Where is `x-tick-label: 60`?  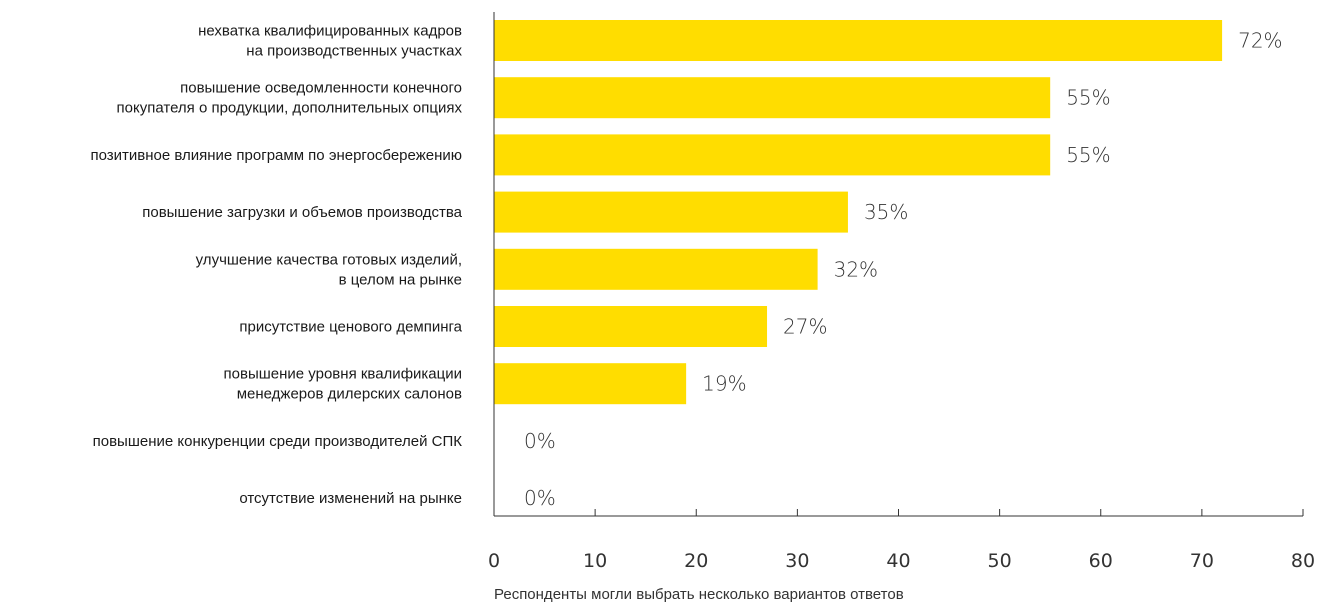
x-tick-label: 60 is located at coordinates (1101, 561).